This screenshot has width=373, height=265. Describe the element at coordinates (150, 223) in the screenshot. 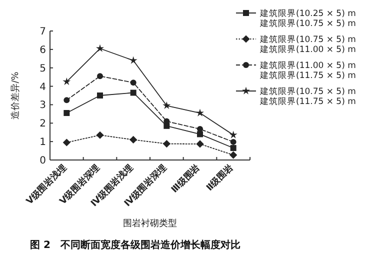

I see `x-axis-title: 围岩衬砌类型` at that location.